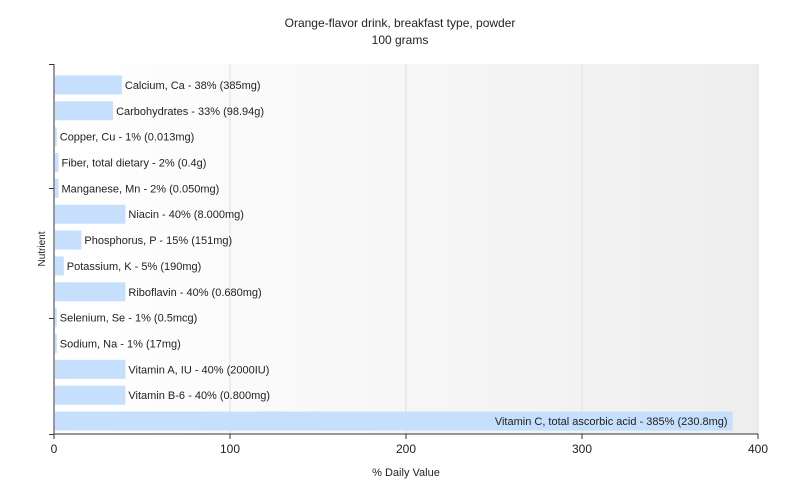 The height and width of the screenshot is (500, 800). I want to click on bar-label: Phosphorus, P - 15% (151mg), so click(158, 241).